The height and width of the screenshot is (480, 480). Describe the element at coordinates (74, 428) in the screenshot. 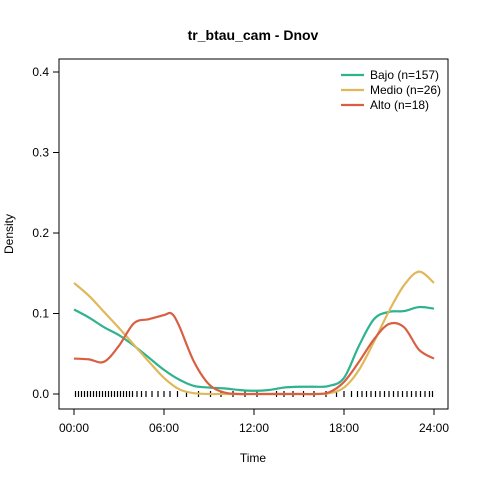

I see `x-tick-label: 00:00` at that location.